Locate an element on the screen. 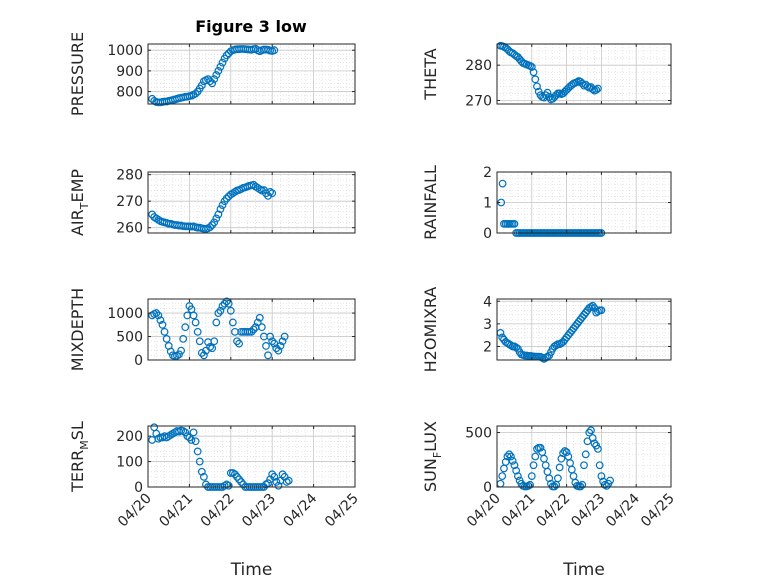 The height and width of the screenshot is (583, 778). y-tick-label: 900 is located at coordinates (129, 72).